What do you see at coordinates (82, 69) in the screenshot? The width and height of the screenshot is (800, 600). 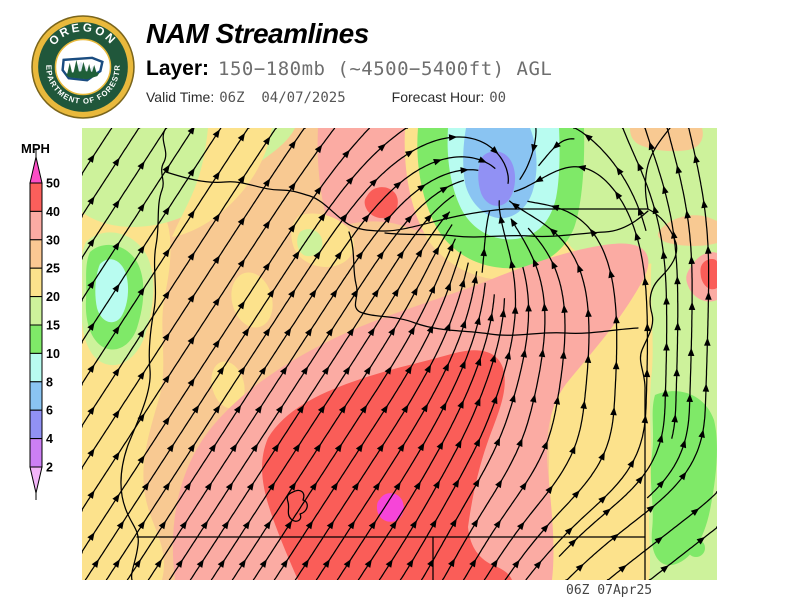 I see `logo-forest-scene` at bounding box center [82, 69].